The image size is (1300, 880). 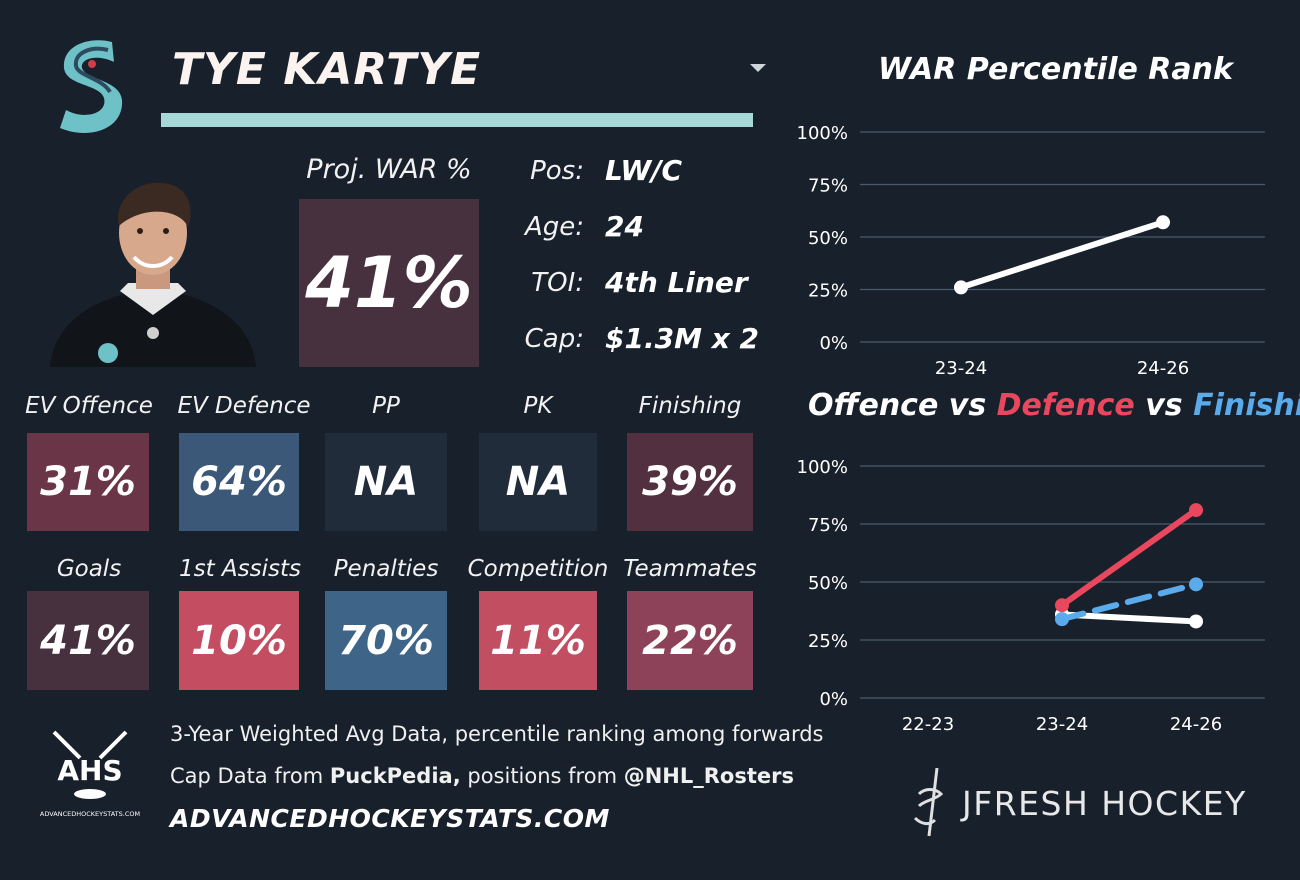 I want to click on projected-war-value: 41%, so click(x=389, y=283).